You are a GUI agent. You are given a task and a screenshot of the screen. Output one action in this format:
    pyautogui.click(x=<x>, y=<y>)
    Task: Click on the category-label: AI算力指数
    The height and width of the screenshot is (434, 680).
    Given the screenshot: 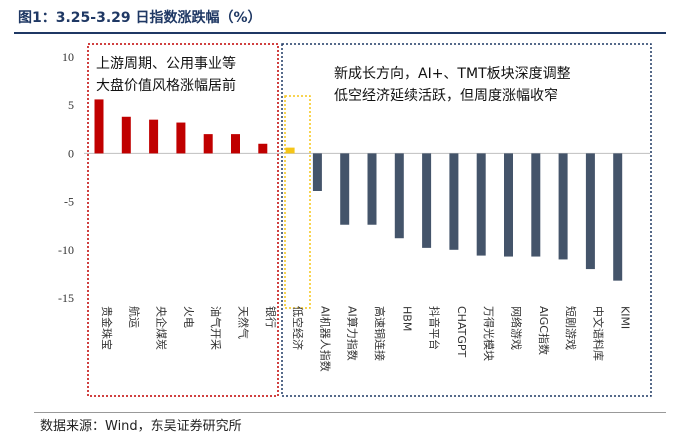 What is the action you would take?
    pyautogui.click(x=353, y=333)
    